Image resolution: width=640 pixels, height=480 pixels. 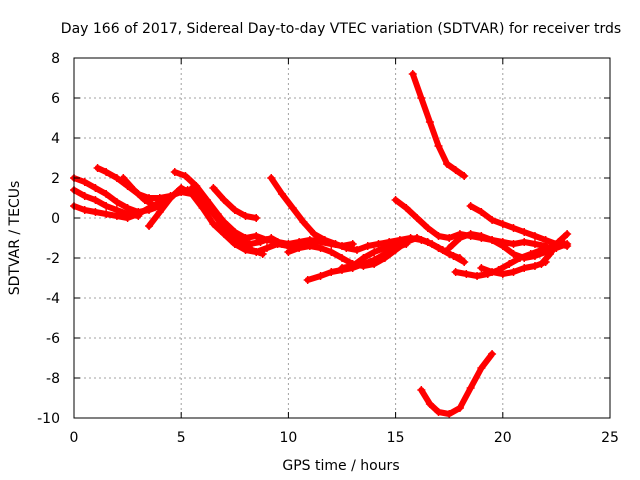 I want to click on y-tick-label: 2, so click(x=55, y=179).